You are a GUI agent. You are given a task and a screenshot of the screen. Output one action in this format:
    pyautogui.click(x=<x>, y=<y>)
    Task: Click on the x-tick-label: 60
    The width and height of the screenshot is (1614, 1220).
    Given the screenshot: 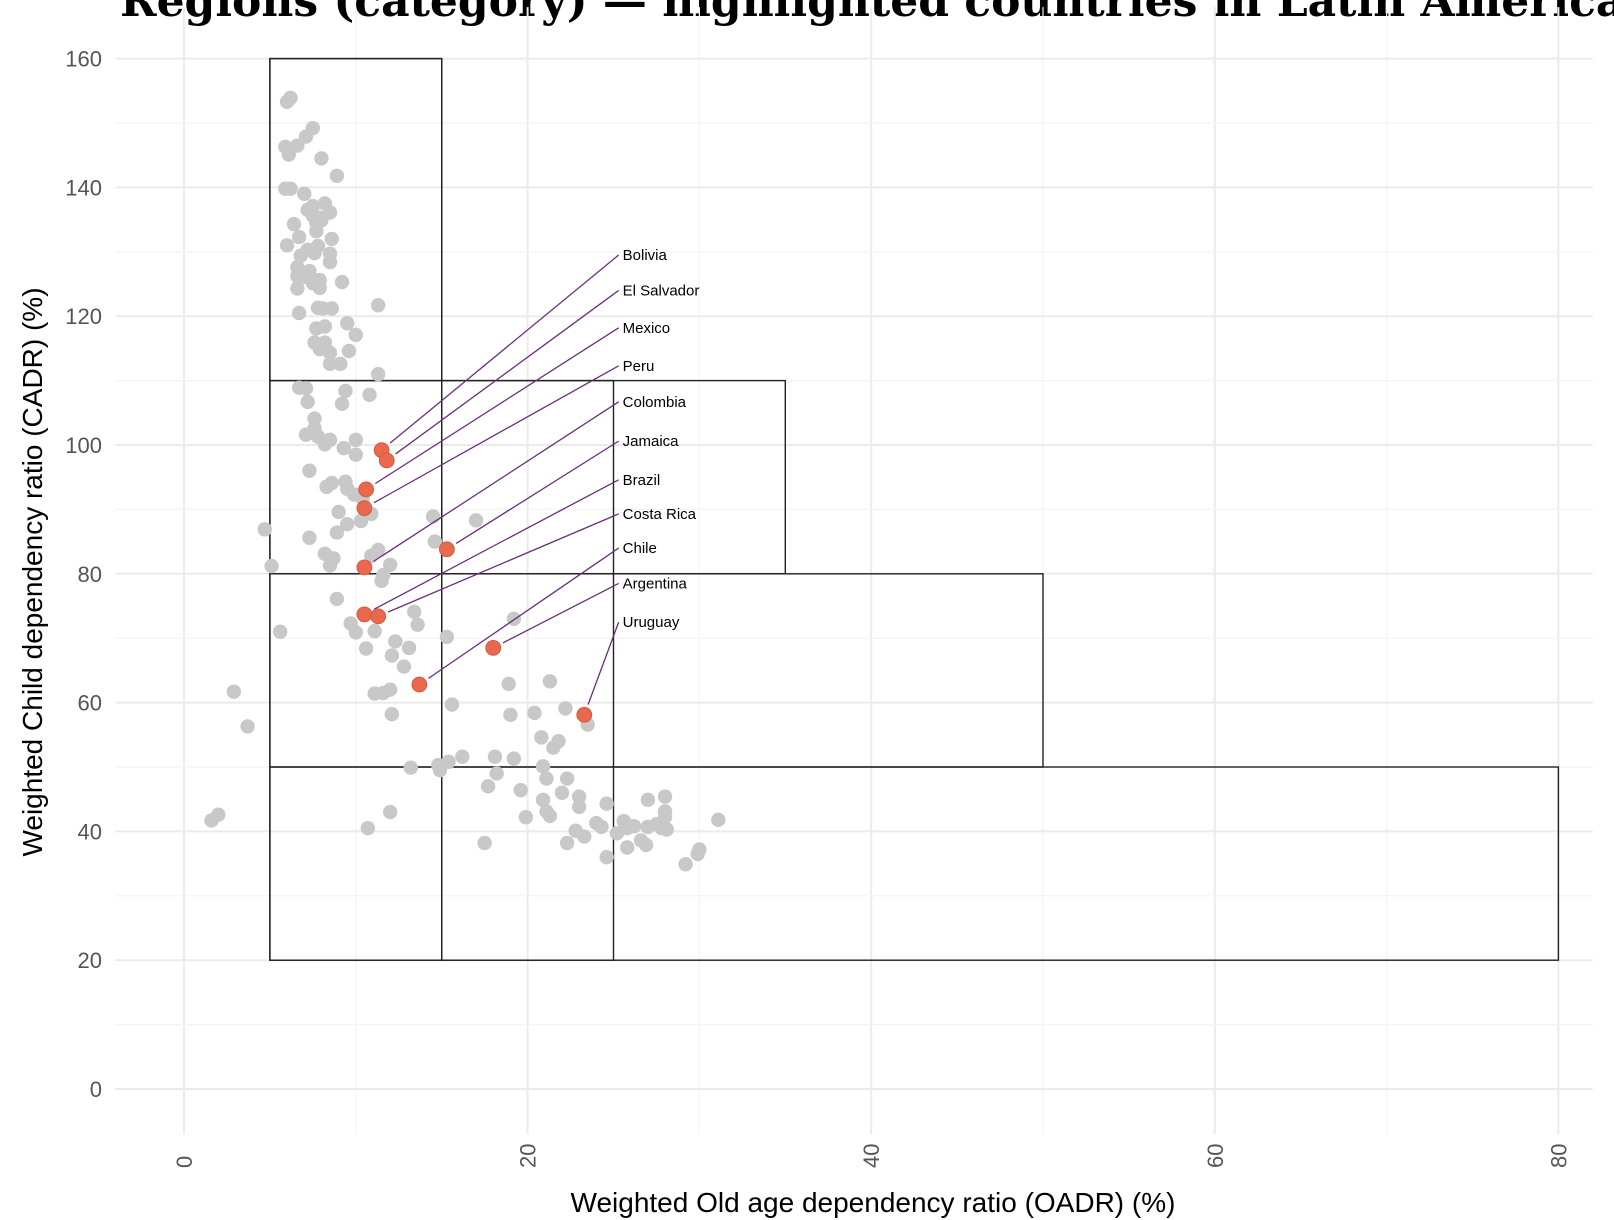 What is the action you would take?
    pyautogui.click(x=1215, y=1156)
    